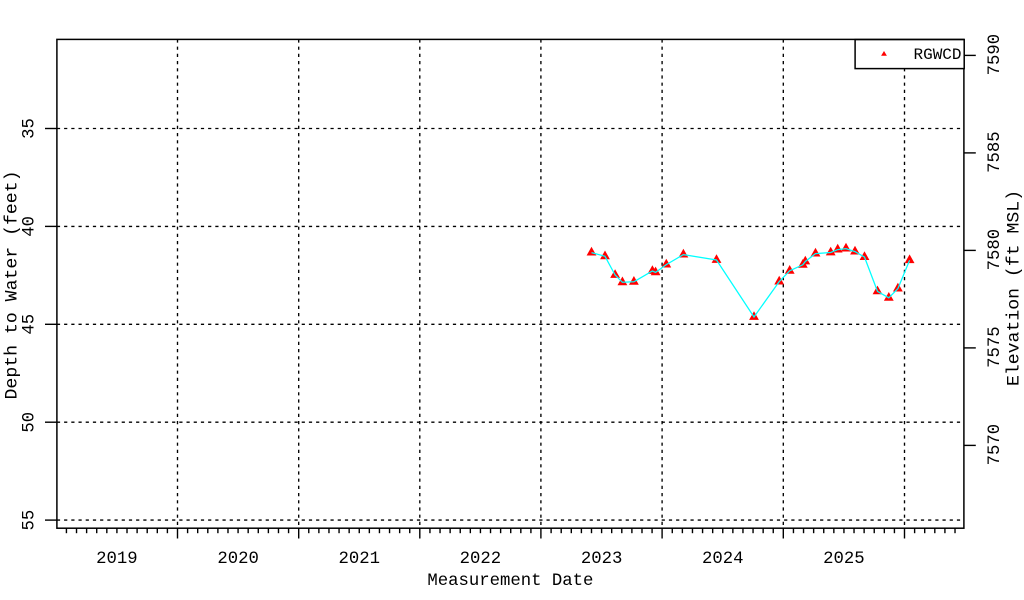 Image resolution: width=1024 pixels, height=600 pixels. I want to click on svg-text: Elevation (ft MSL), so click(1015, 288).